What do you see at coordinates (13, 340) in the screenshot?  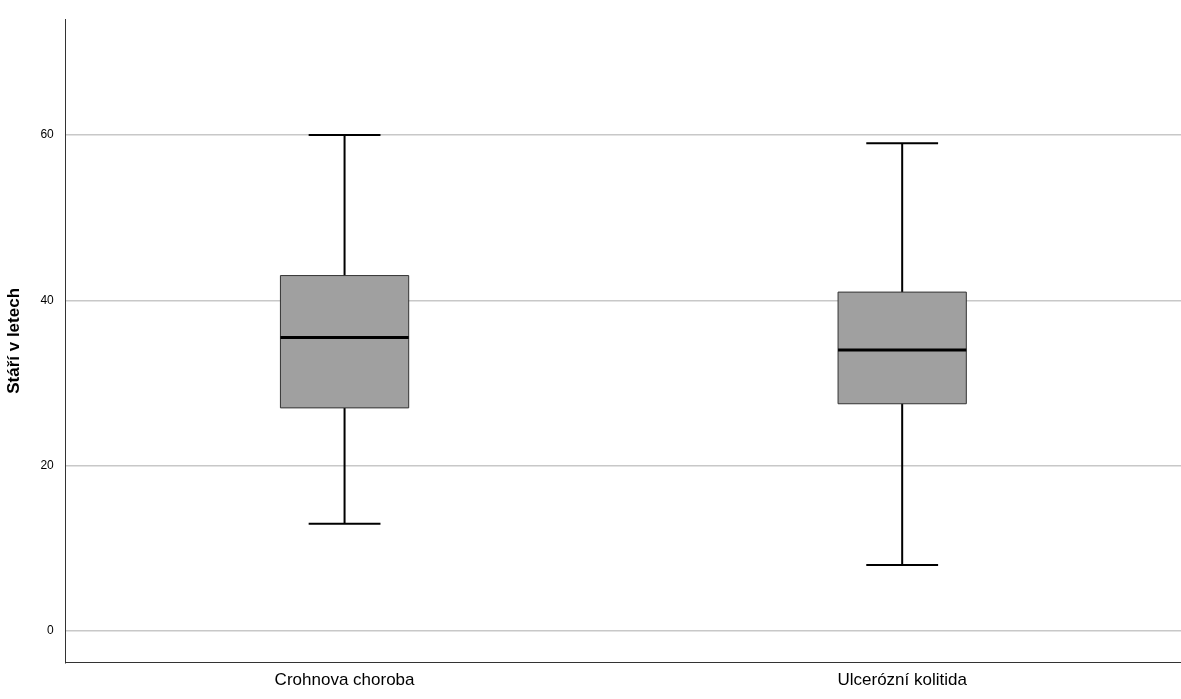 I see `y-axis-title: Stáří v letech` at bounding box center [13, 340].